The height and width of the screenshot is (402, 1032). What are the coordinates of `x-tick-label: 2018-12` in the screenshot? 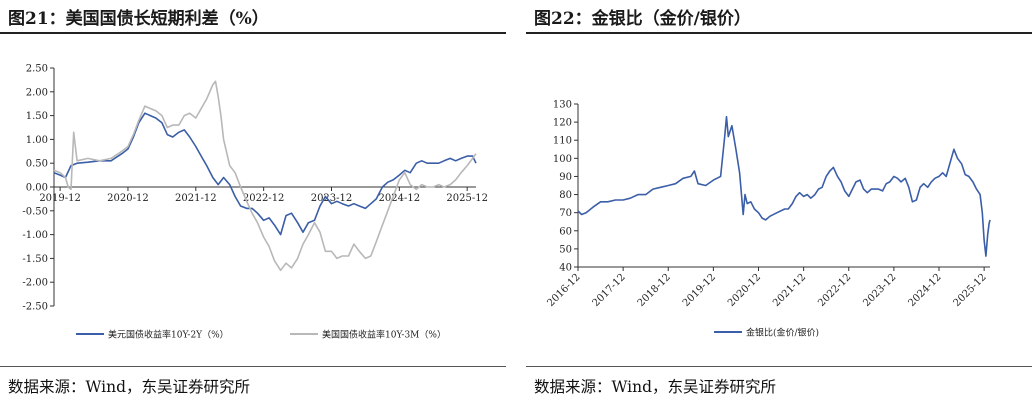 It's located at (654, 290).